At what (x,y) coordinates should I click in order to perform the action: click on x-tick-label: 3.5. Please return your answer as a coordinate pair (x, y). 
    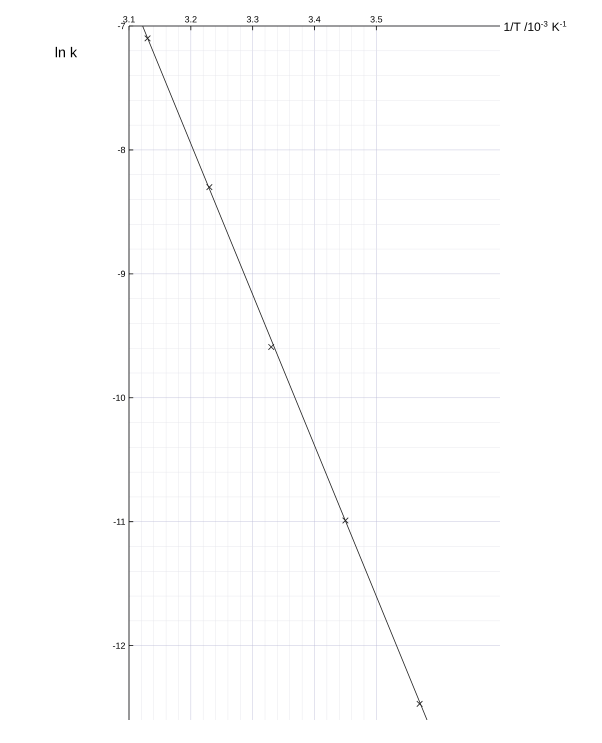
    Looking at the image, I should click on (376, 19).